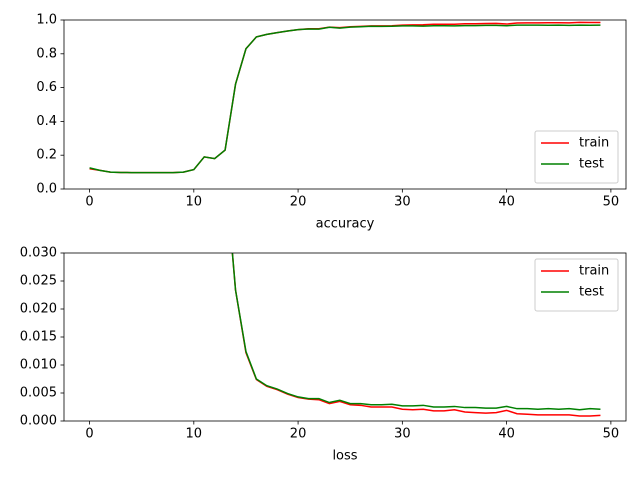 The image size is (640, 480). I want to click on y-tick-label: 0.8, so click(46, 53).